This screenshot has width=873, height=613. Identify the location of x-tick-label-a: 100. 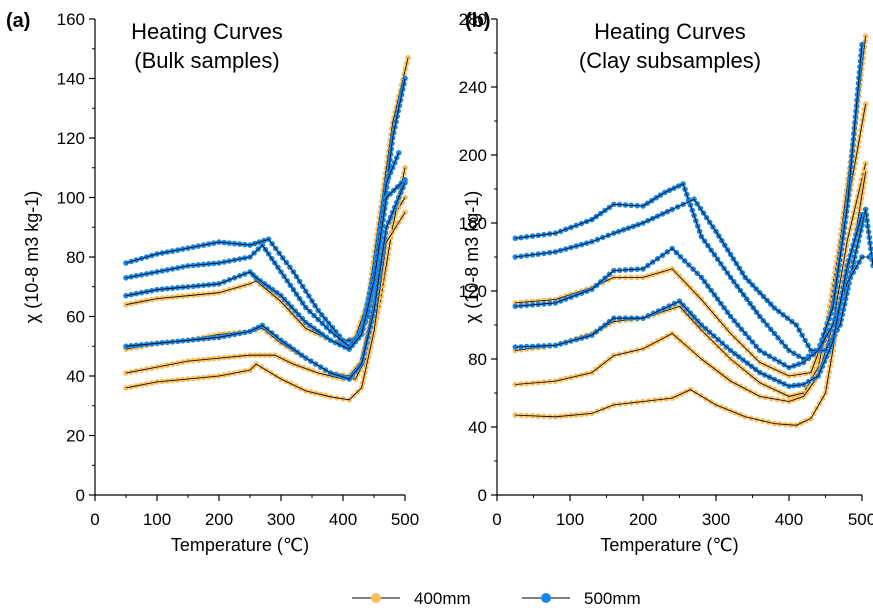
(157, 519).